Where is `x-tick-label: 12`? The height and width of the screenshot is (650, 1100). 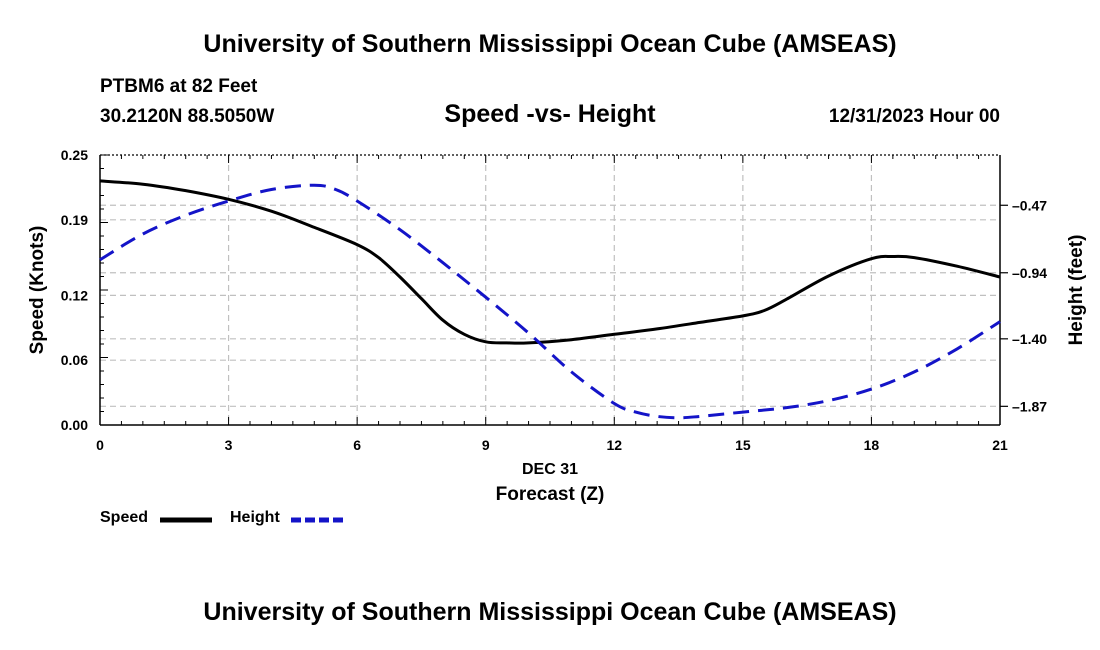
x-tick-label: 12 is located at coordinates (614, 445).